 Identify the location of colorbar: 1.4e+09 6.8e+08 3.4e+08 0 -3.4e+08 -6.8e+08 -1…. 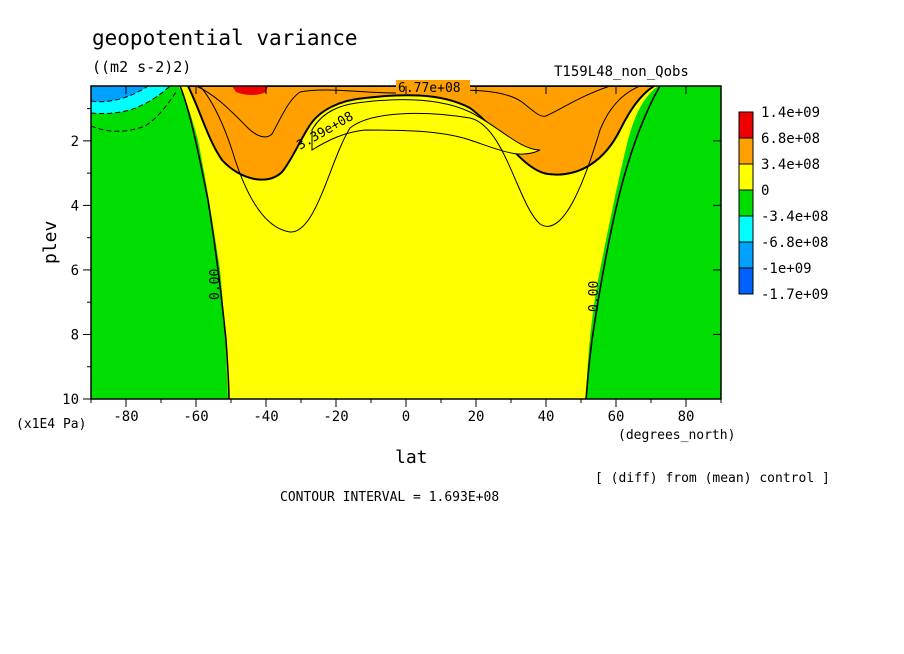
(783, 204).